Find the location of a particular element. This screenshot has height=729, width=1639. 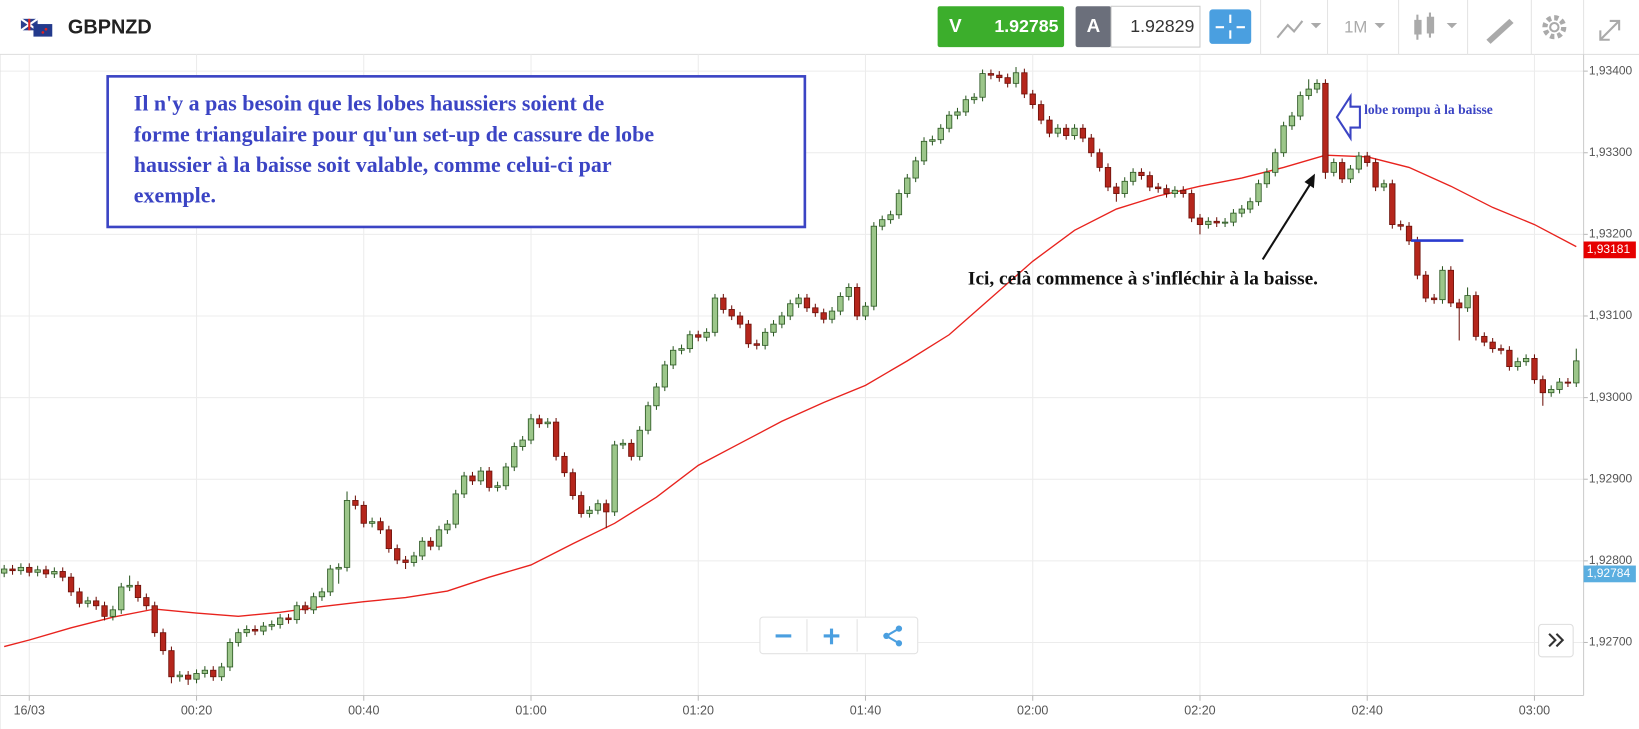

timeframe: 1M is located at coordinates (1355, 27).